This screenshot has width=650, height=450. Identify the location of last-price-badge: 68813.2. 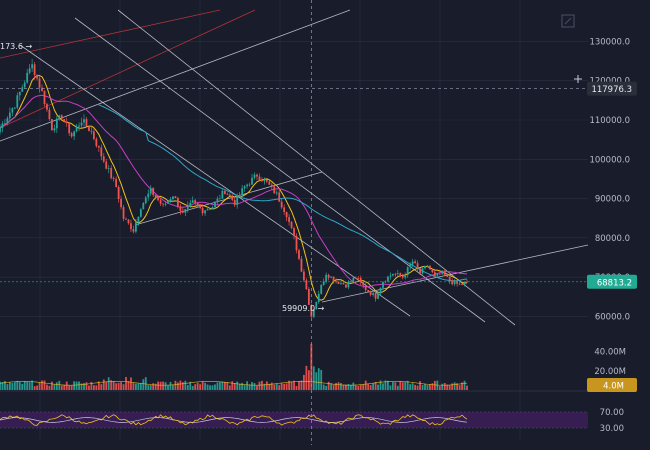
(612, 281).